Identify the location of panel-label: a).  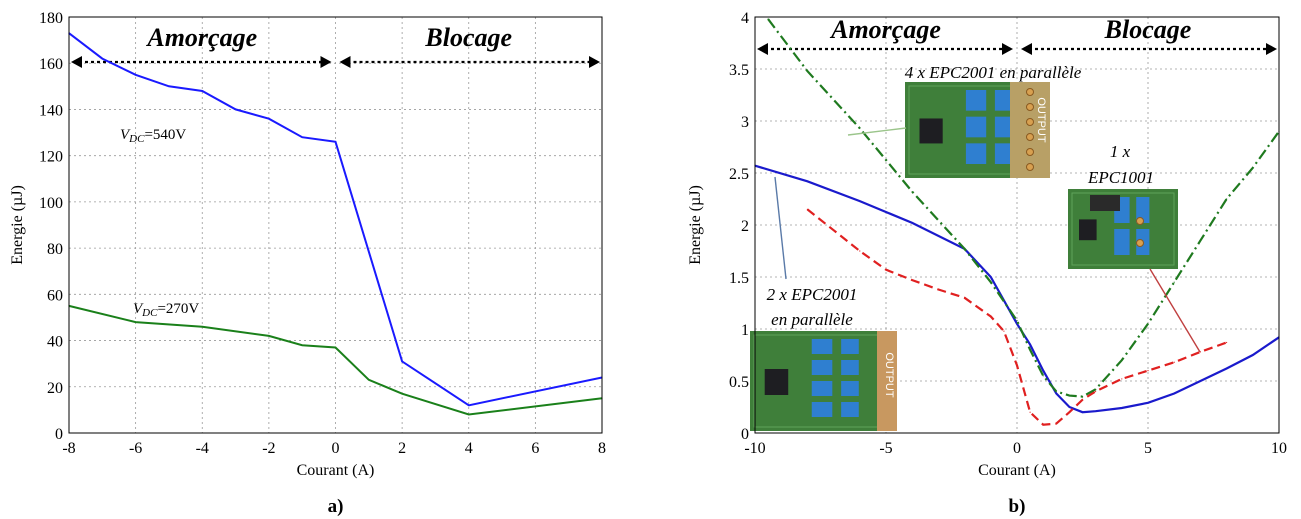
(336, 506).